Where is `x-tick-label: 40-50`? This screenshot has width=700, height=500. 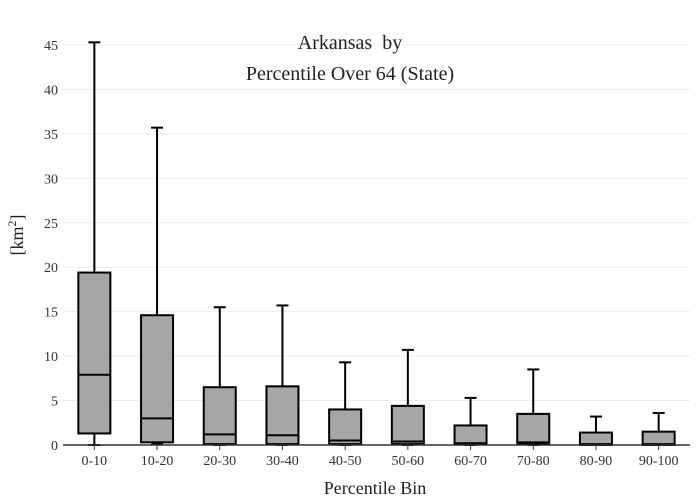
x-tick-label: 40-50 is located at coordinates (345, 461).